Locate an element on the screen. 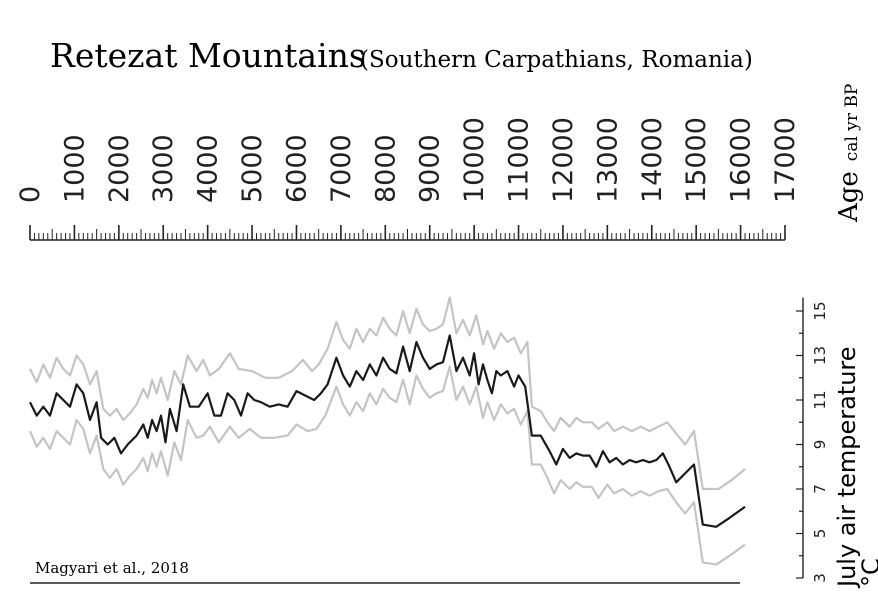 This screenshot has height=613, width=878. svg-text: Age cal yr BP is located at coordinates (849, 153).